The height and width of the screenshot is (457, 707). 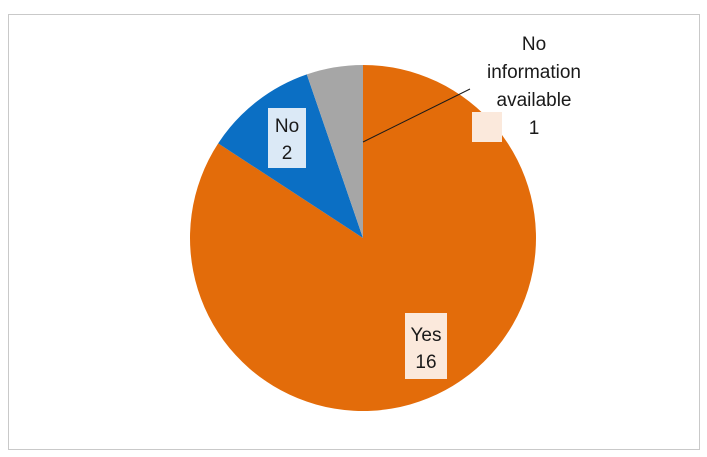 I want to click on data-label-no-information-background, so click(x=487, y=127).